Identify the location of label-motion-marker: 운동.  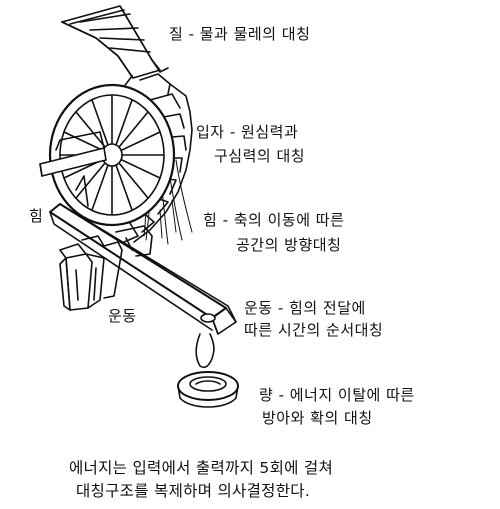
(122, 316).